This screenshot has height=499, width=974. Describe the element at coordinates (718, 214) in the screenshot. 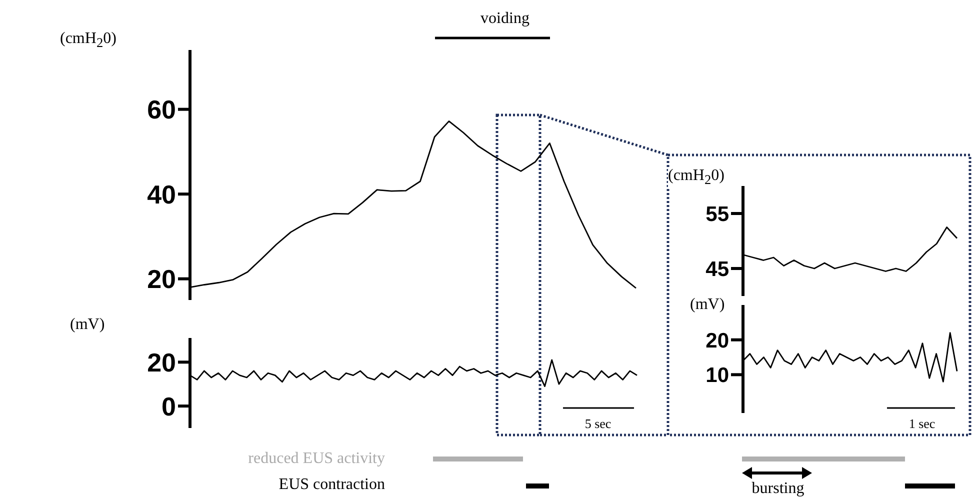

I see `y-tick-label: 55` at that location.